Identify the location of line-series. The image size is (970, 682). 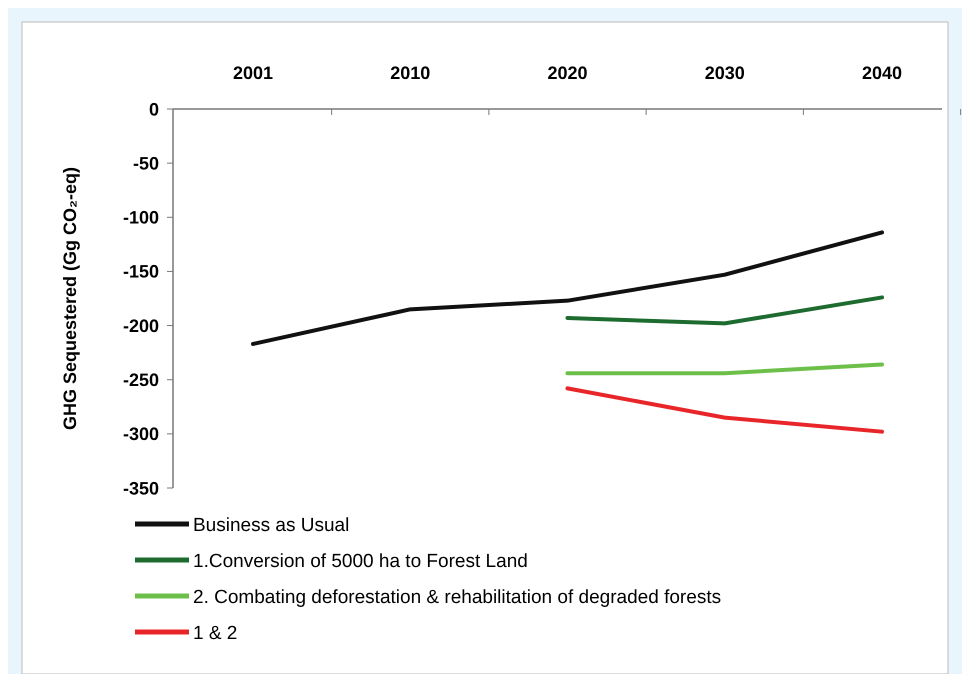
(567, 288).